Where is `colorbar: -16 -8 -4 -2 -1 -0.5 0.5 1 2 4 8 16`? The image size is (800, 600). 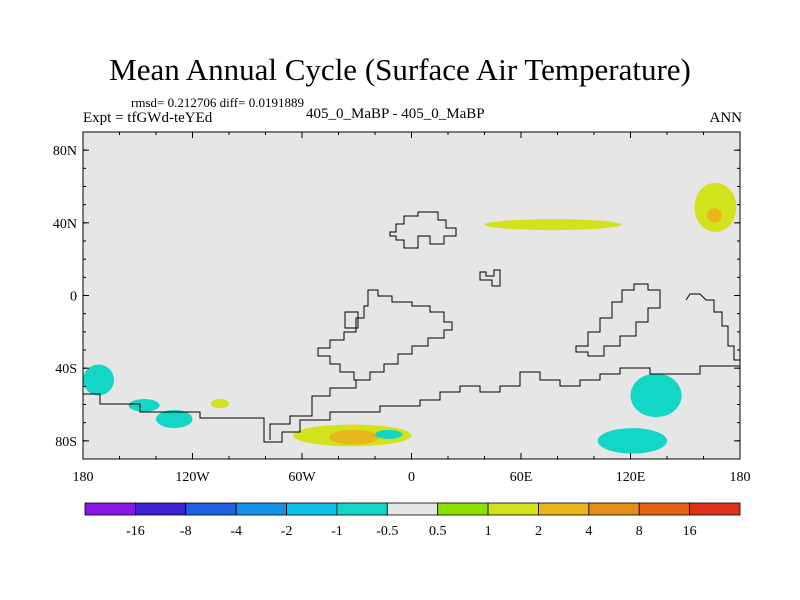
colorbar: -16 -8 -4 -2 -1 -0.5 0.5 1 2 4 8 16 is located at coordinates (412, 520).